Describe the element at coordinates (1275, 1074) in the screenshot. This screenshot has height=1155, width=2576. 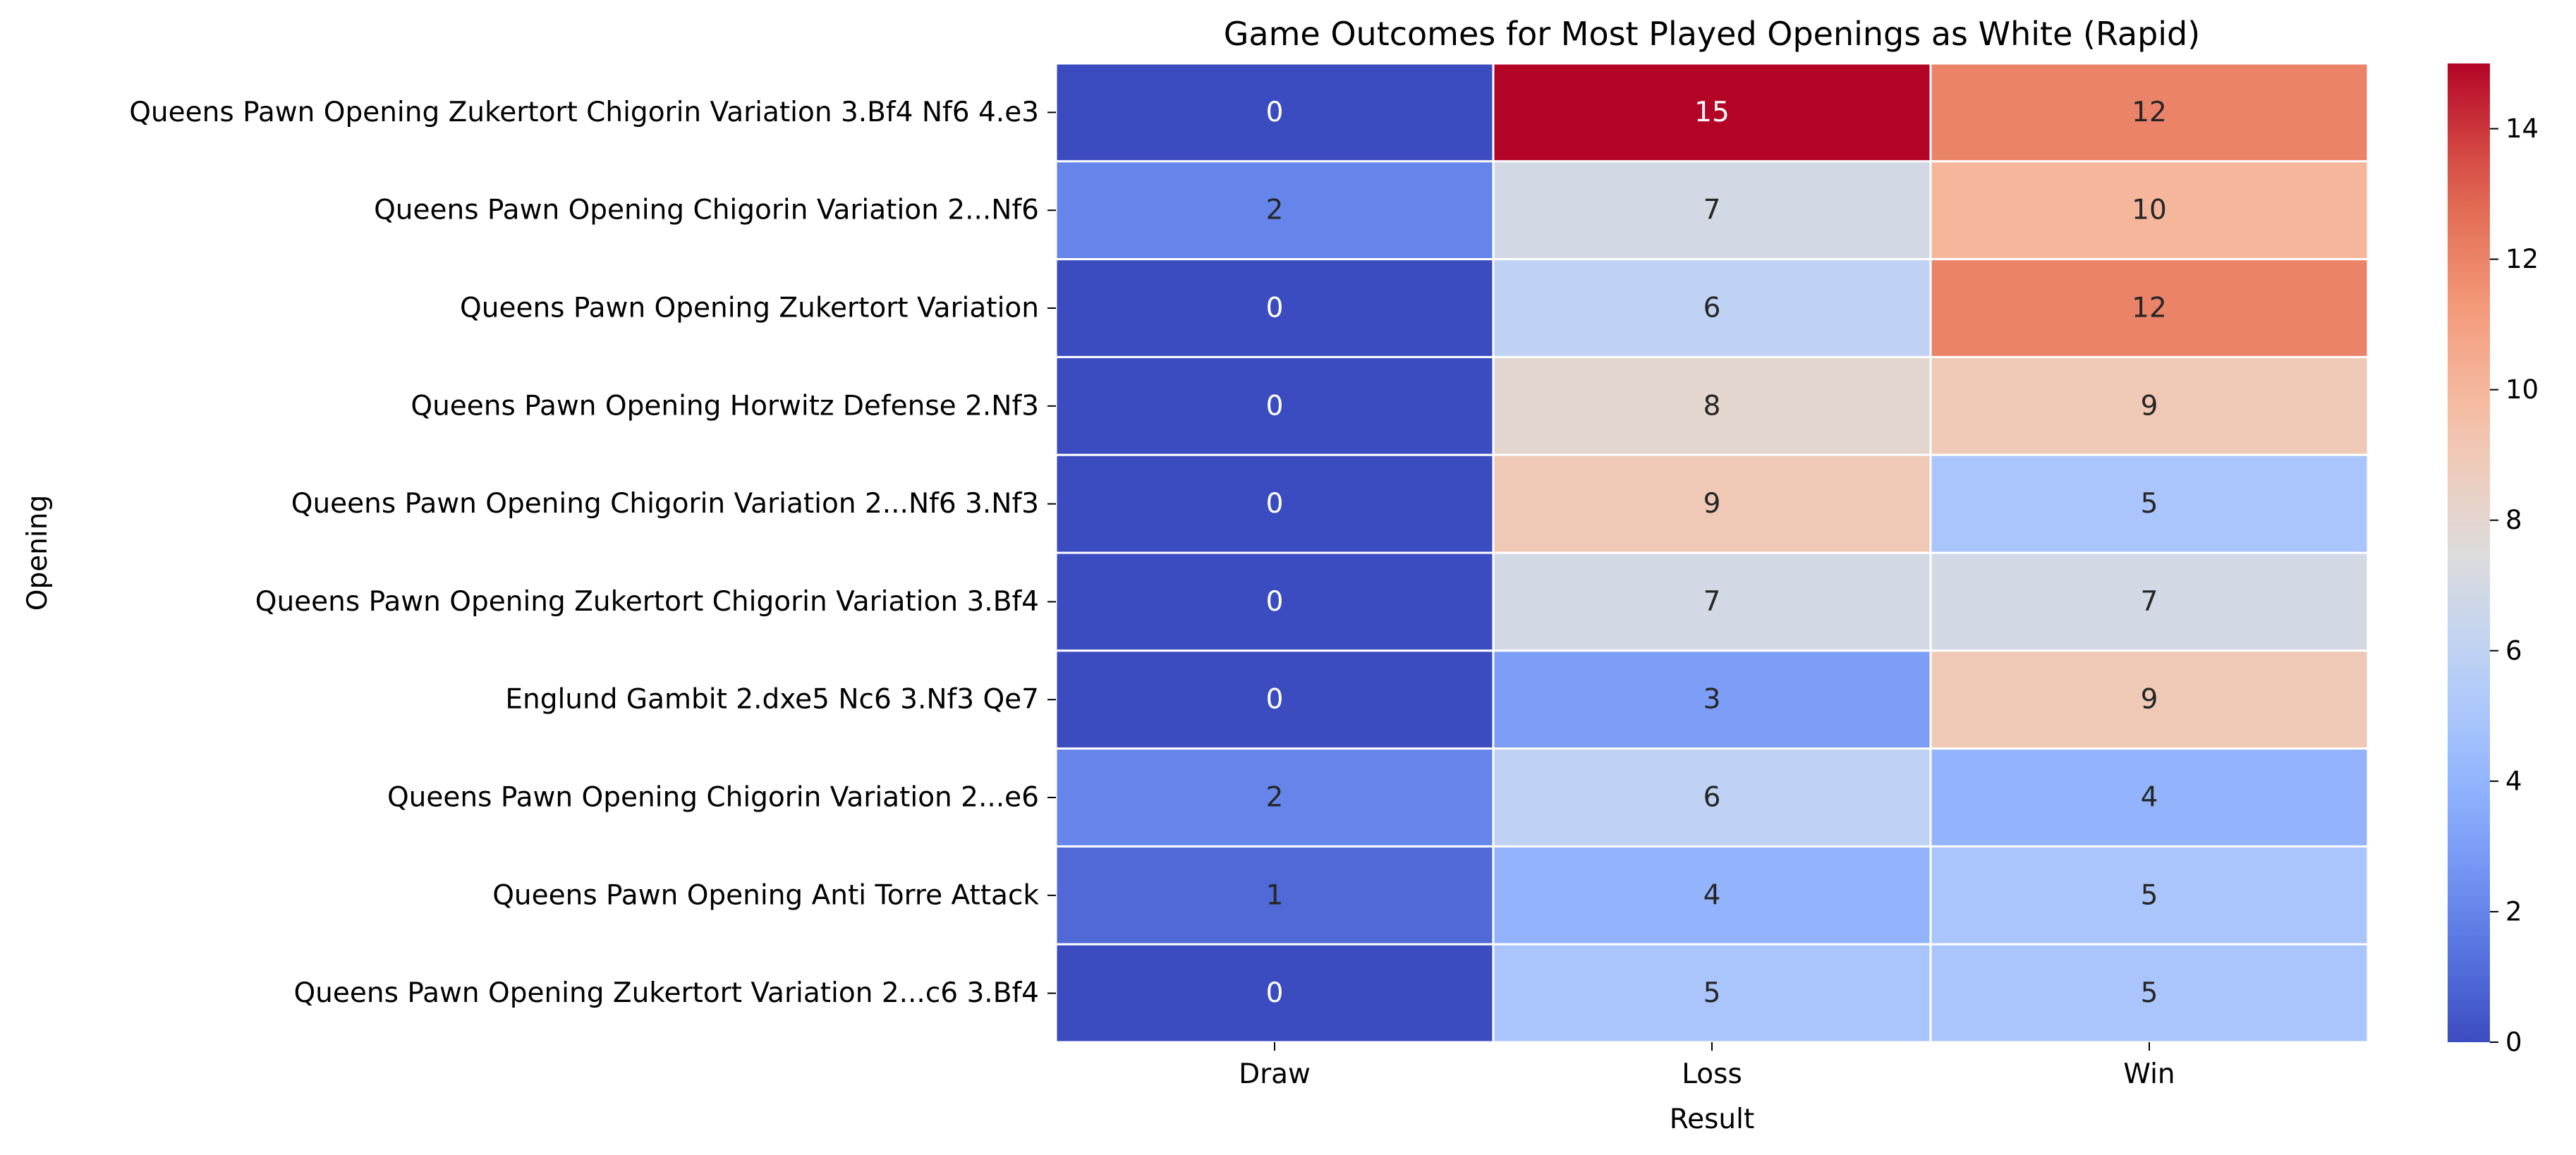
I see `x-tick-label: Draw` at that location.